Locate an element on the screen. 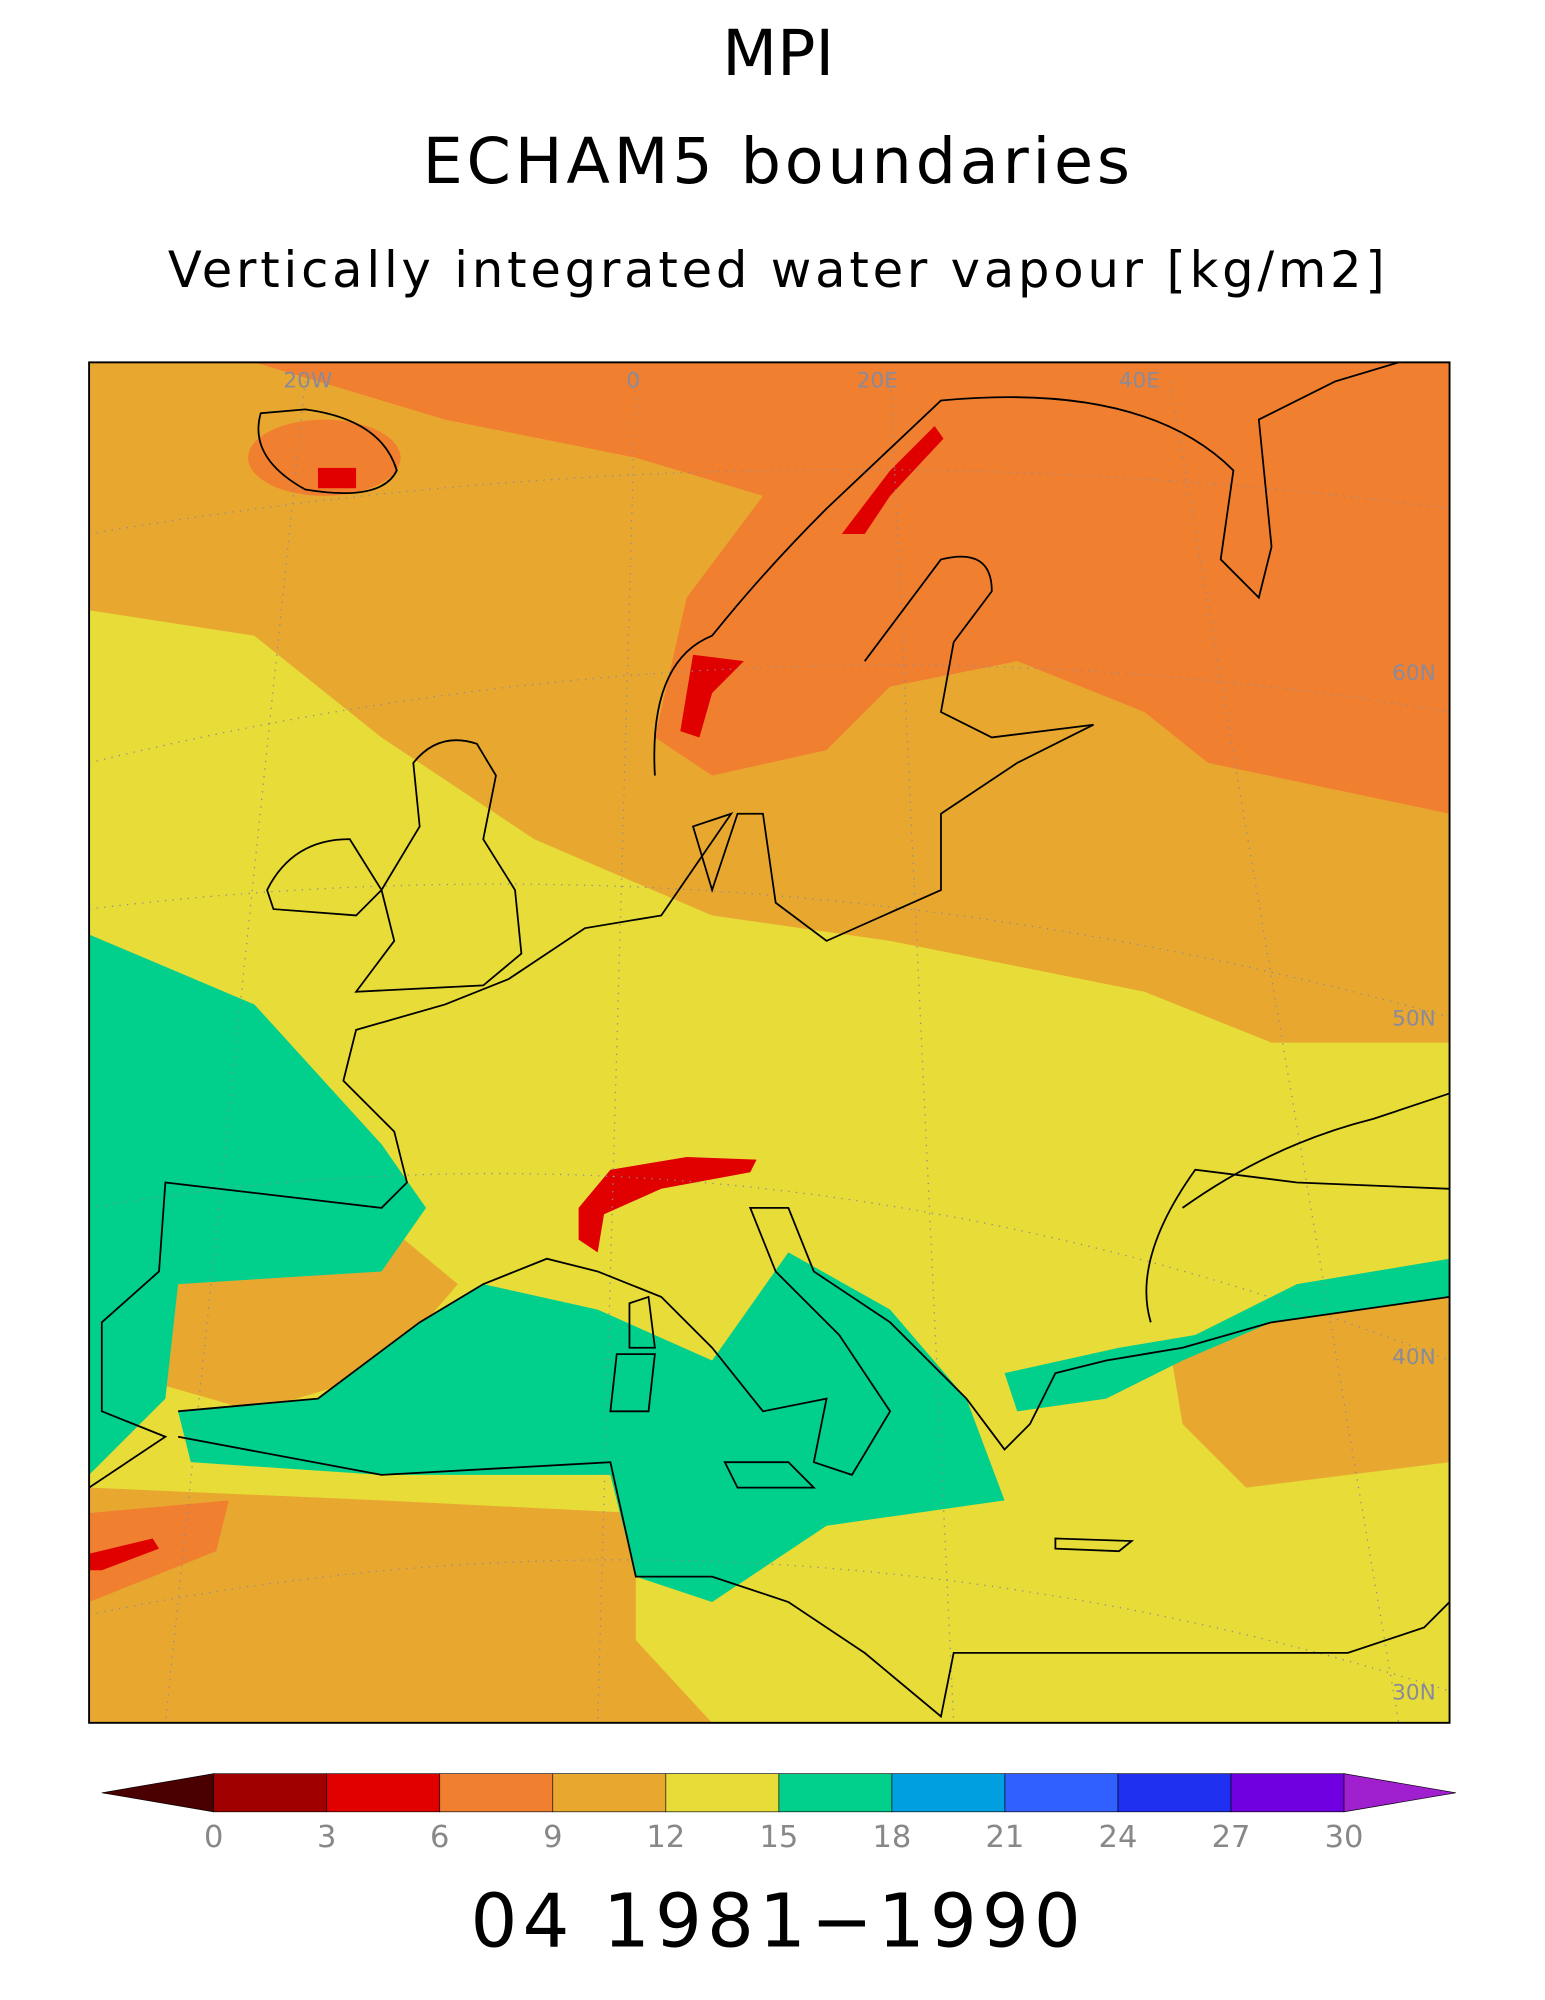  colorbar-tick-label: 12 is located at coordinates (665, 1837).